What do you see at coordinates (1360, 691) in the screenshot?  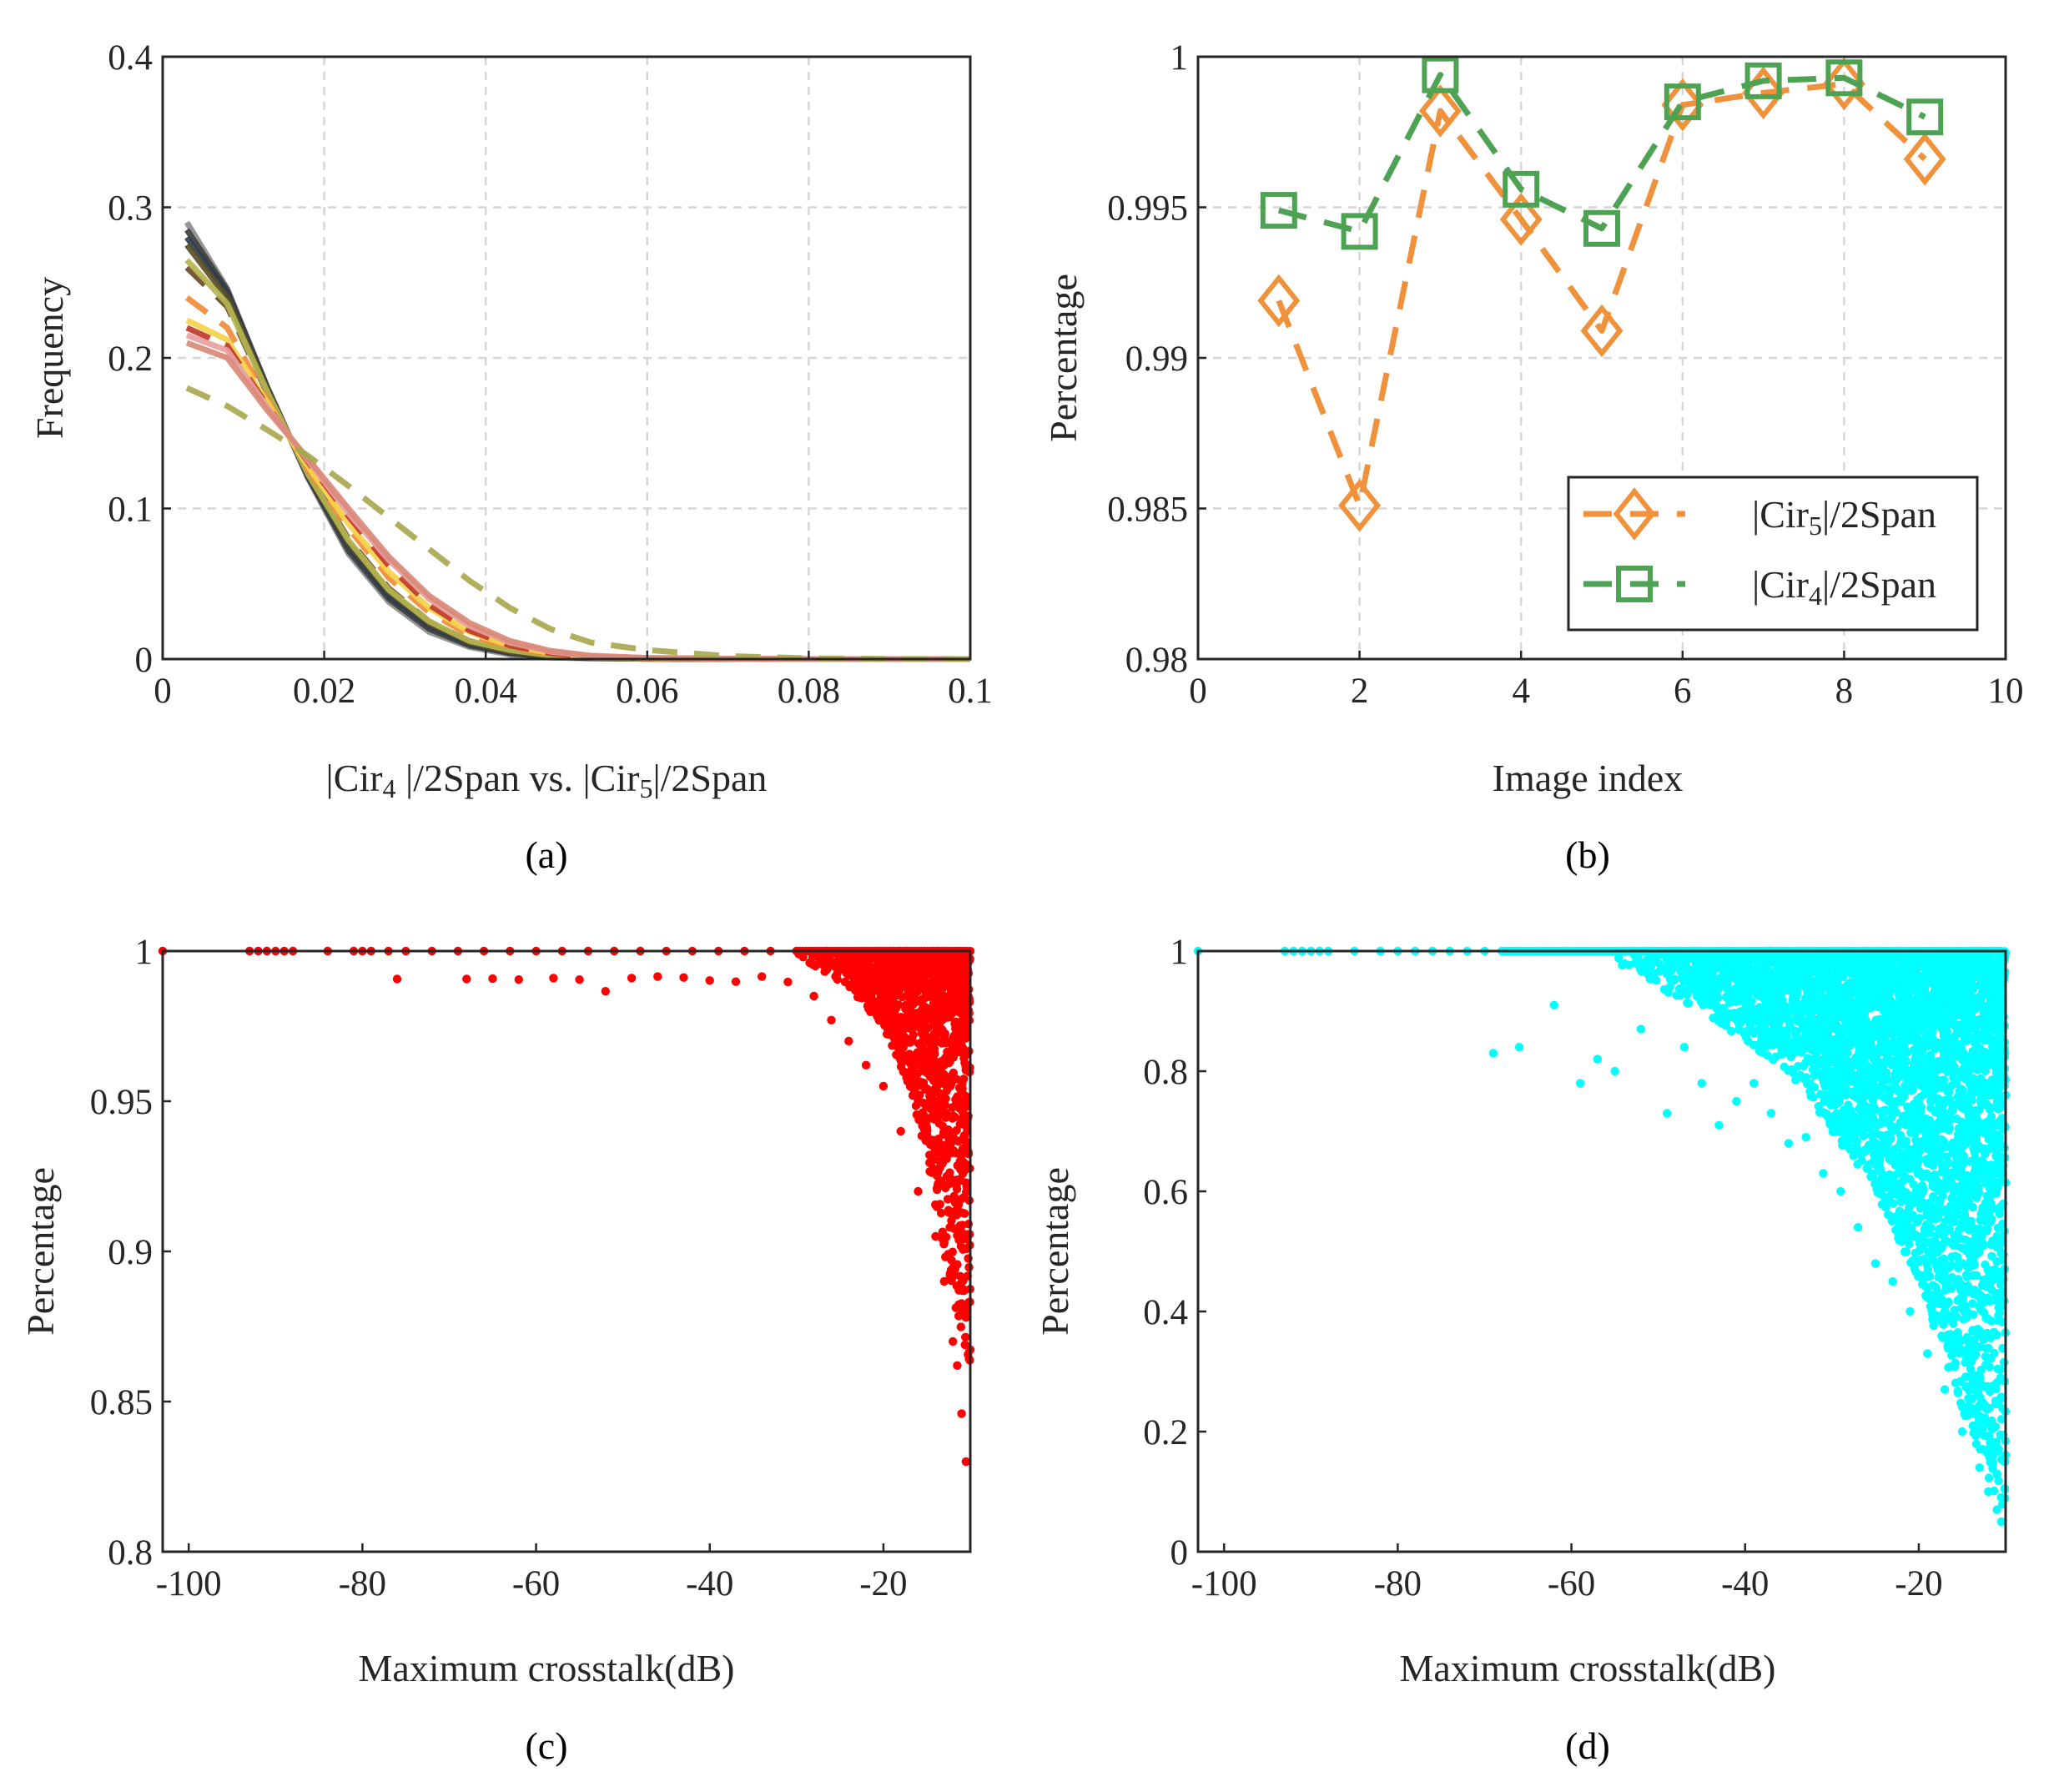 I see `x-tick-label: 2` at bounding box center [1360, 691].